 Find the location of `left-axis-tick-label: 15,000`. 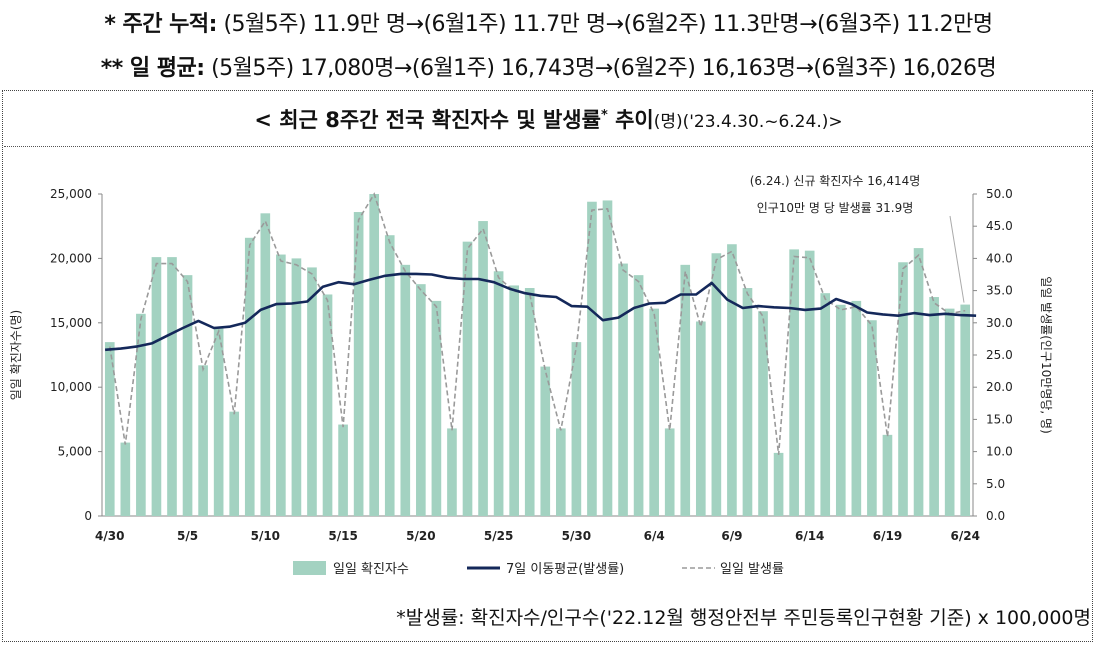

left-axis-tick-label: 15,000 is located at coordinates (71, 323).